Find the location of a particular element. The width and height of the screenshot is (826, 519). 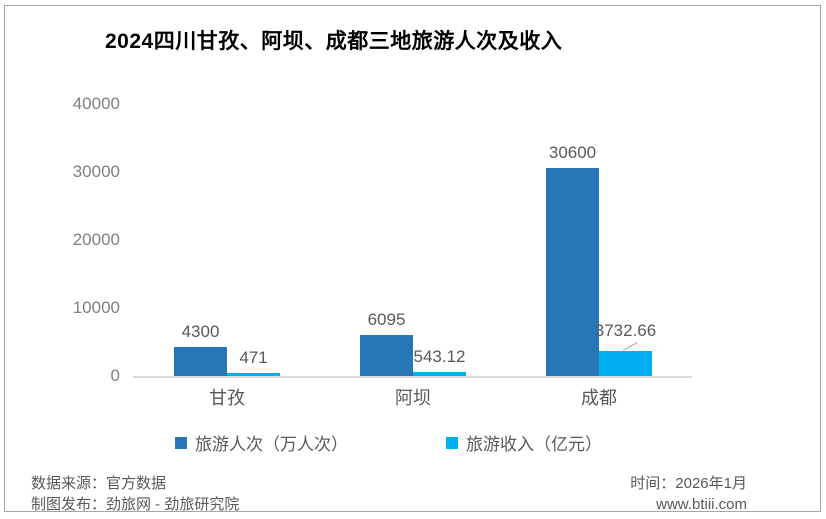

data-source-line: 数据来源：官方数据 is located at coordinates (99, 483).